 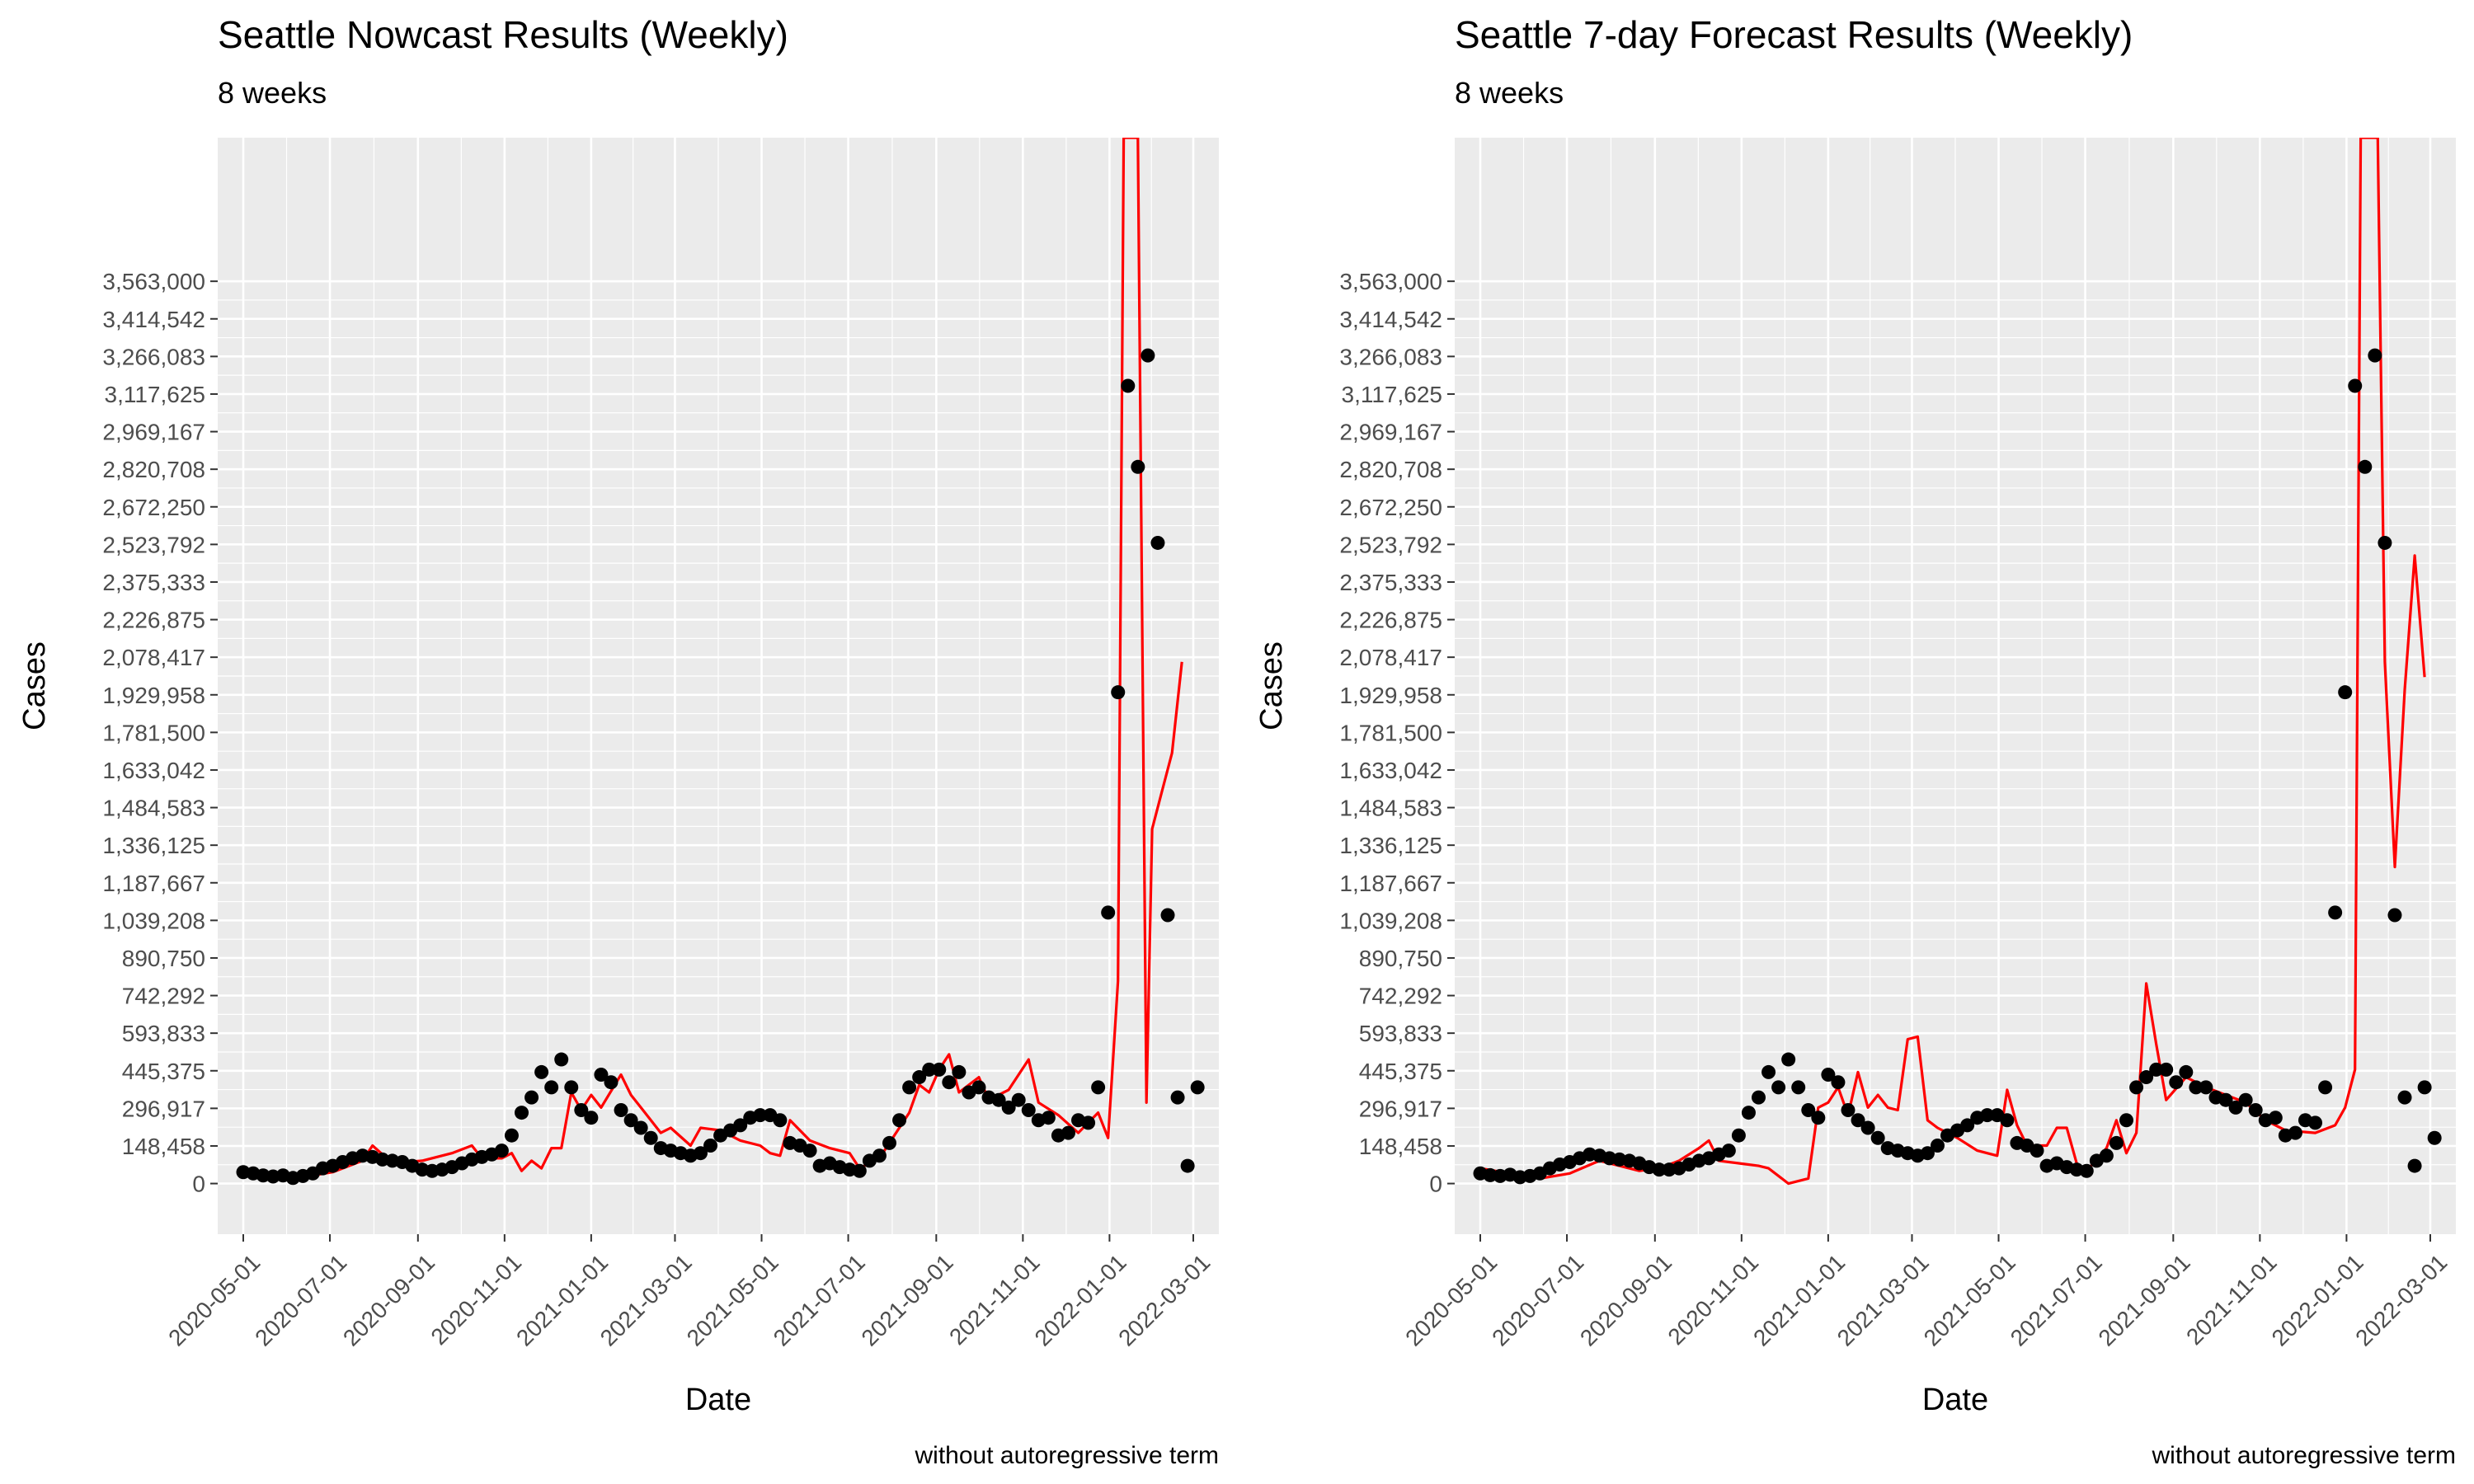 I want to click on y-tick-label: 445,375, so click(x=163, y=1071).